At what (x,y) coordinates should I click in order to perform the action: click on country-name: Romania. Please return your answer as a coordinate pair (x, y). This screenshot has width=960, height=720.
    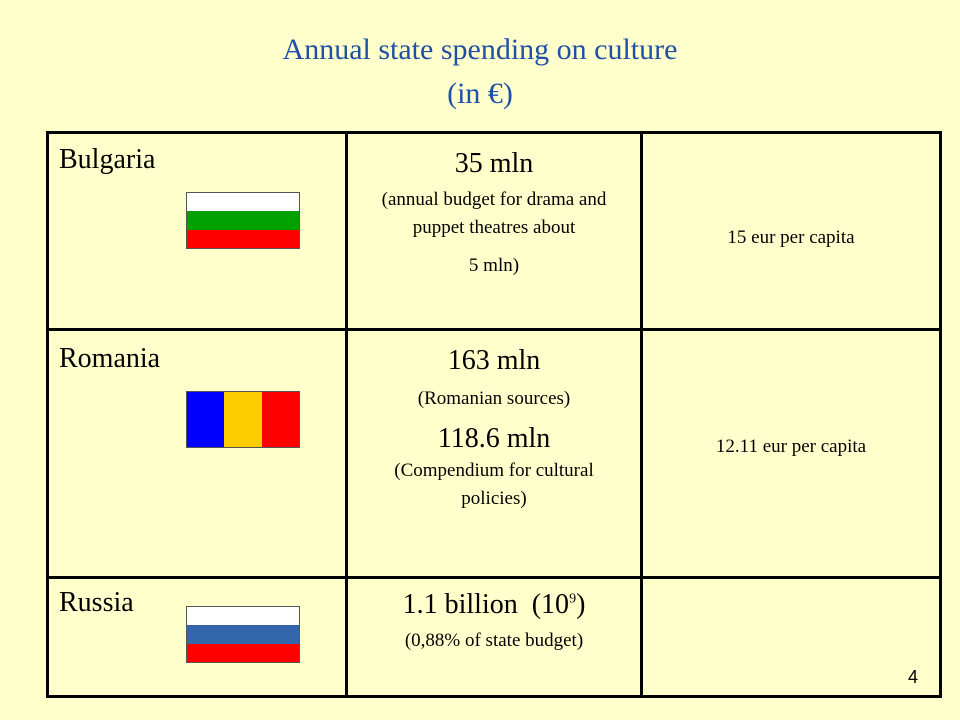
    Looking at the image, I should click on (110, 358).